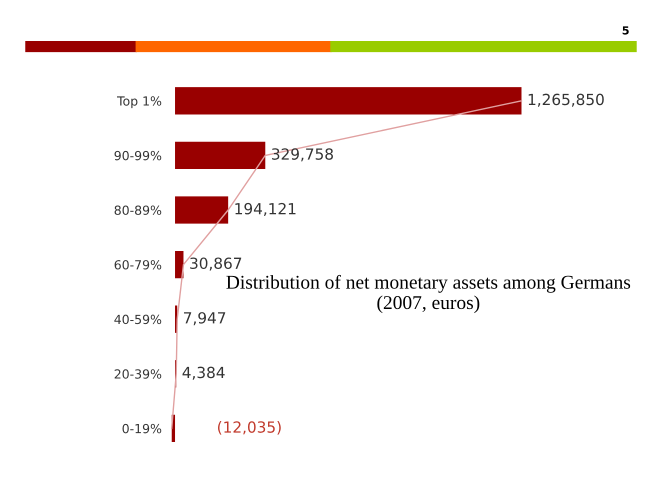 This screenshot has height=490, width=649. I want to click on y-tick-label: 40-59%, so click(138, 319).